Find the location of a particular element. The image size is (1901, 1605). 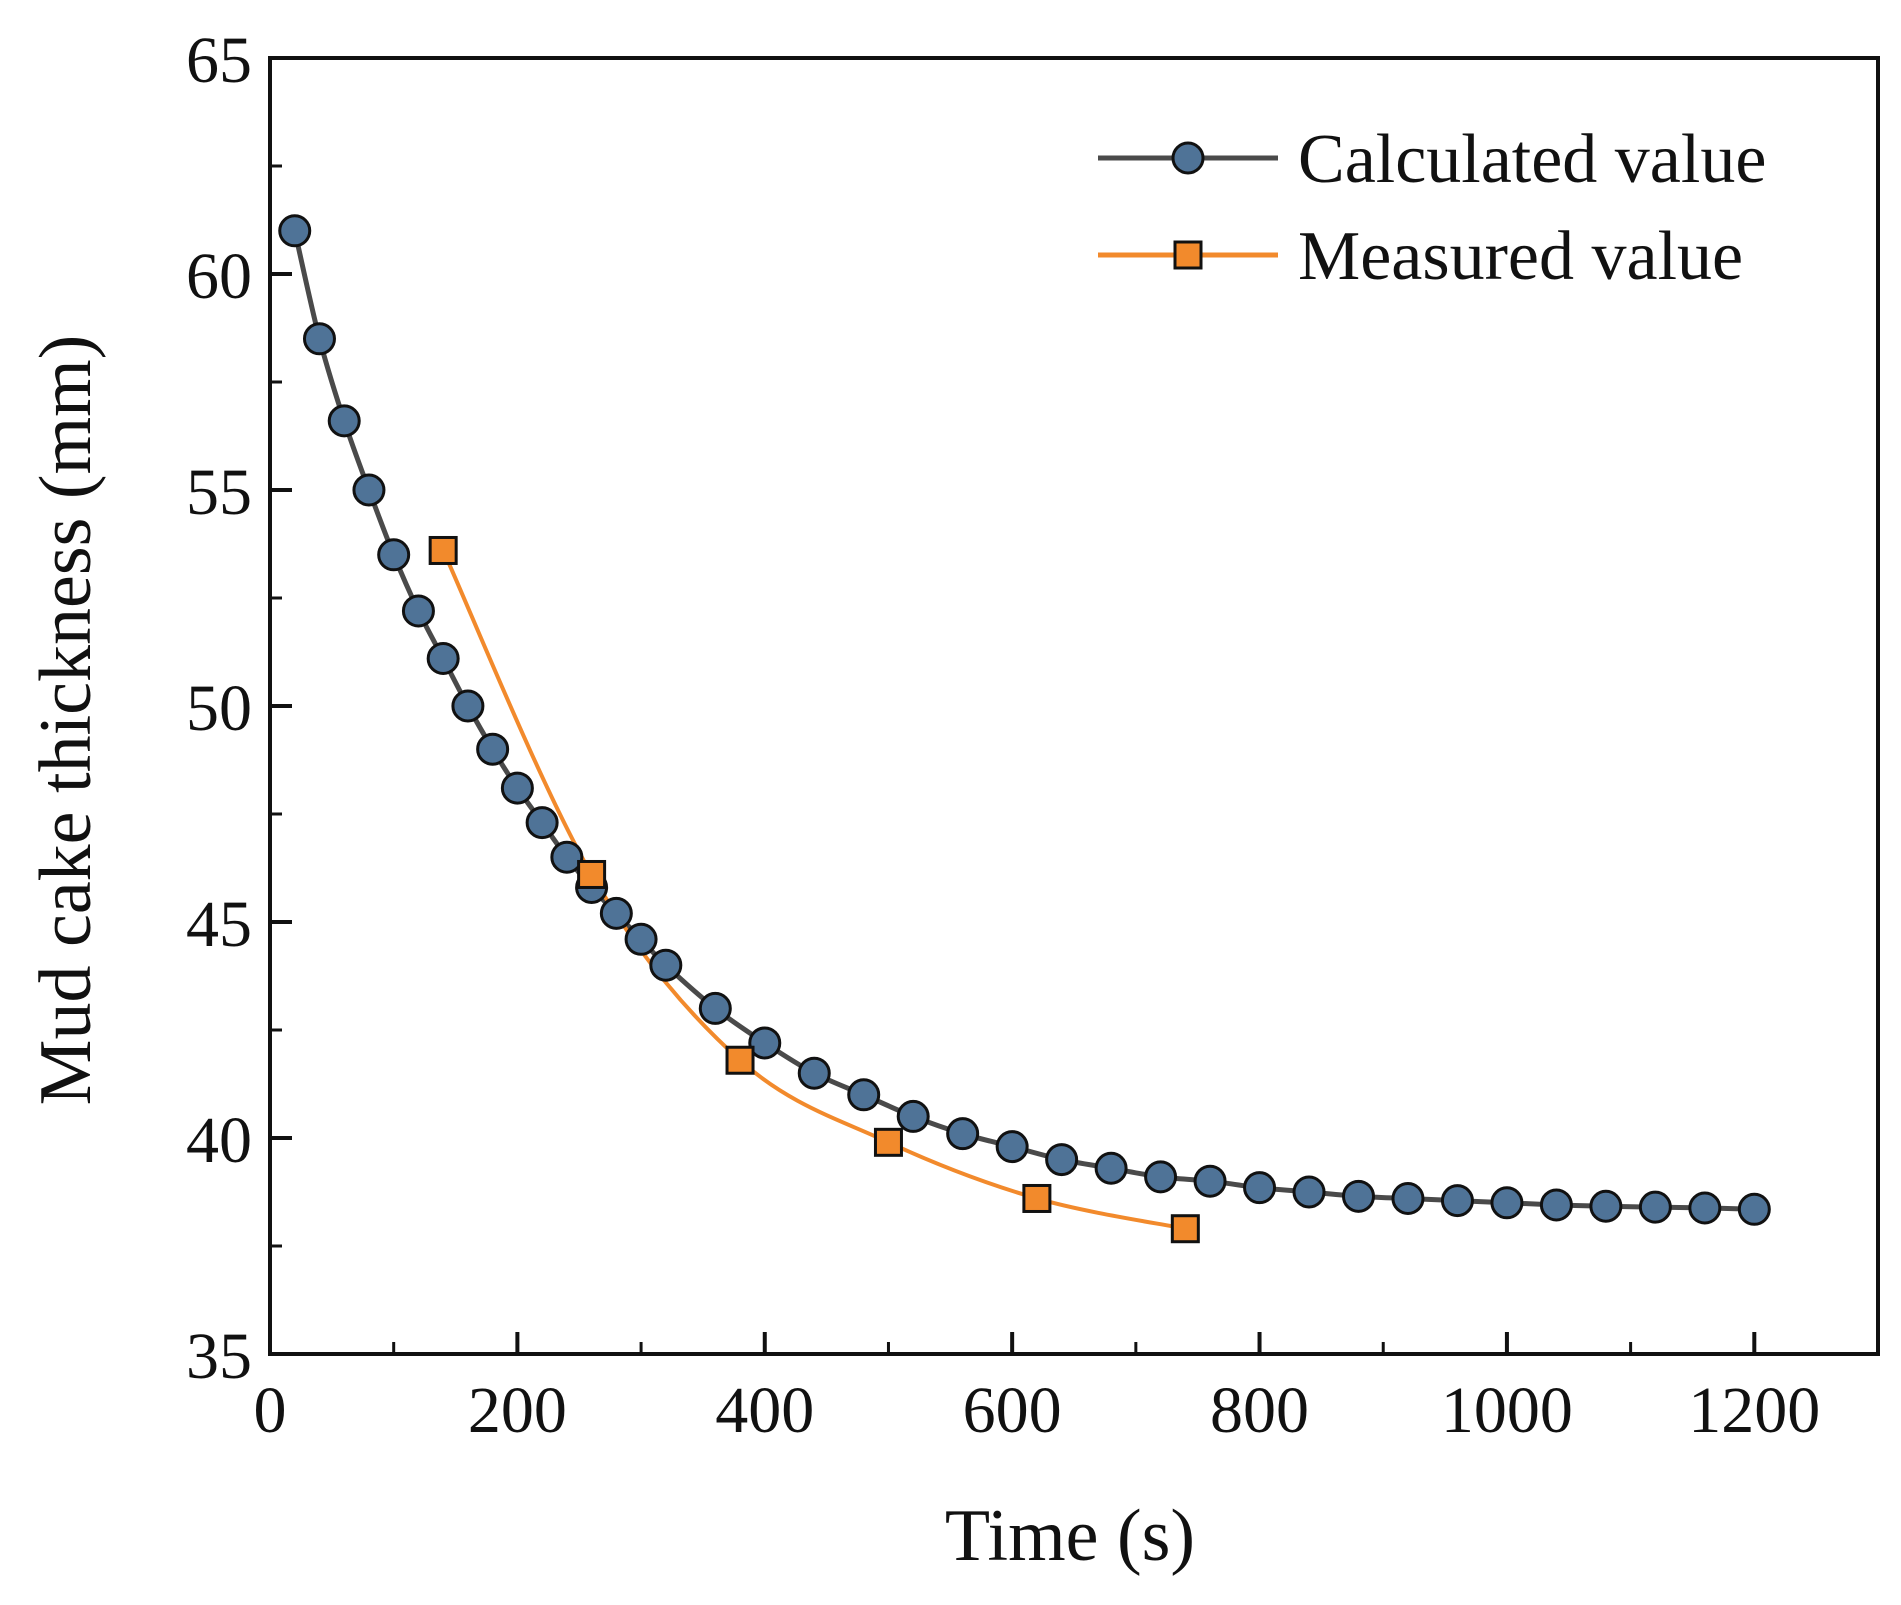

x-axis-ticks: 0 200 400 600 800 1000 1200 is located at coordinates (1037, 1389).